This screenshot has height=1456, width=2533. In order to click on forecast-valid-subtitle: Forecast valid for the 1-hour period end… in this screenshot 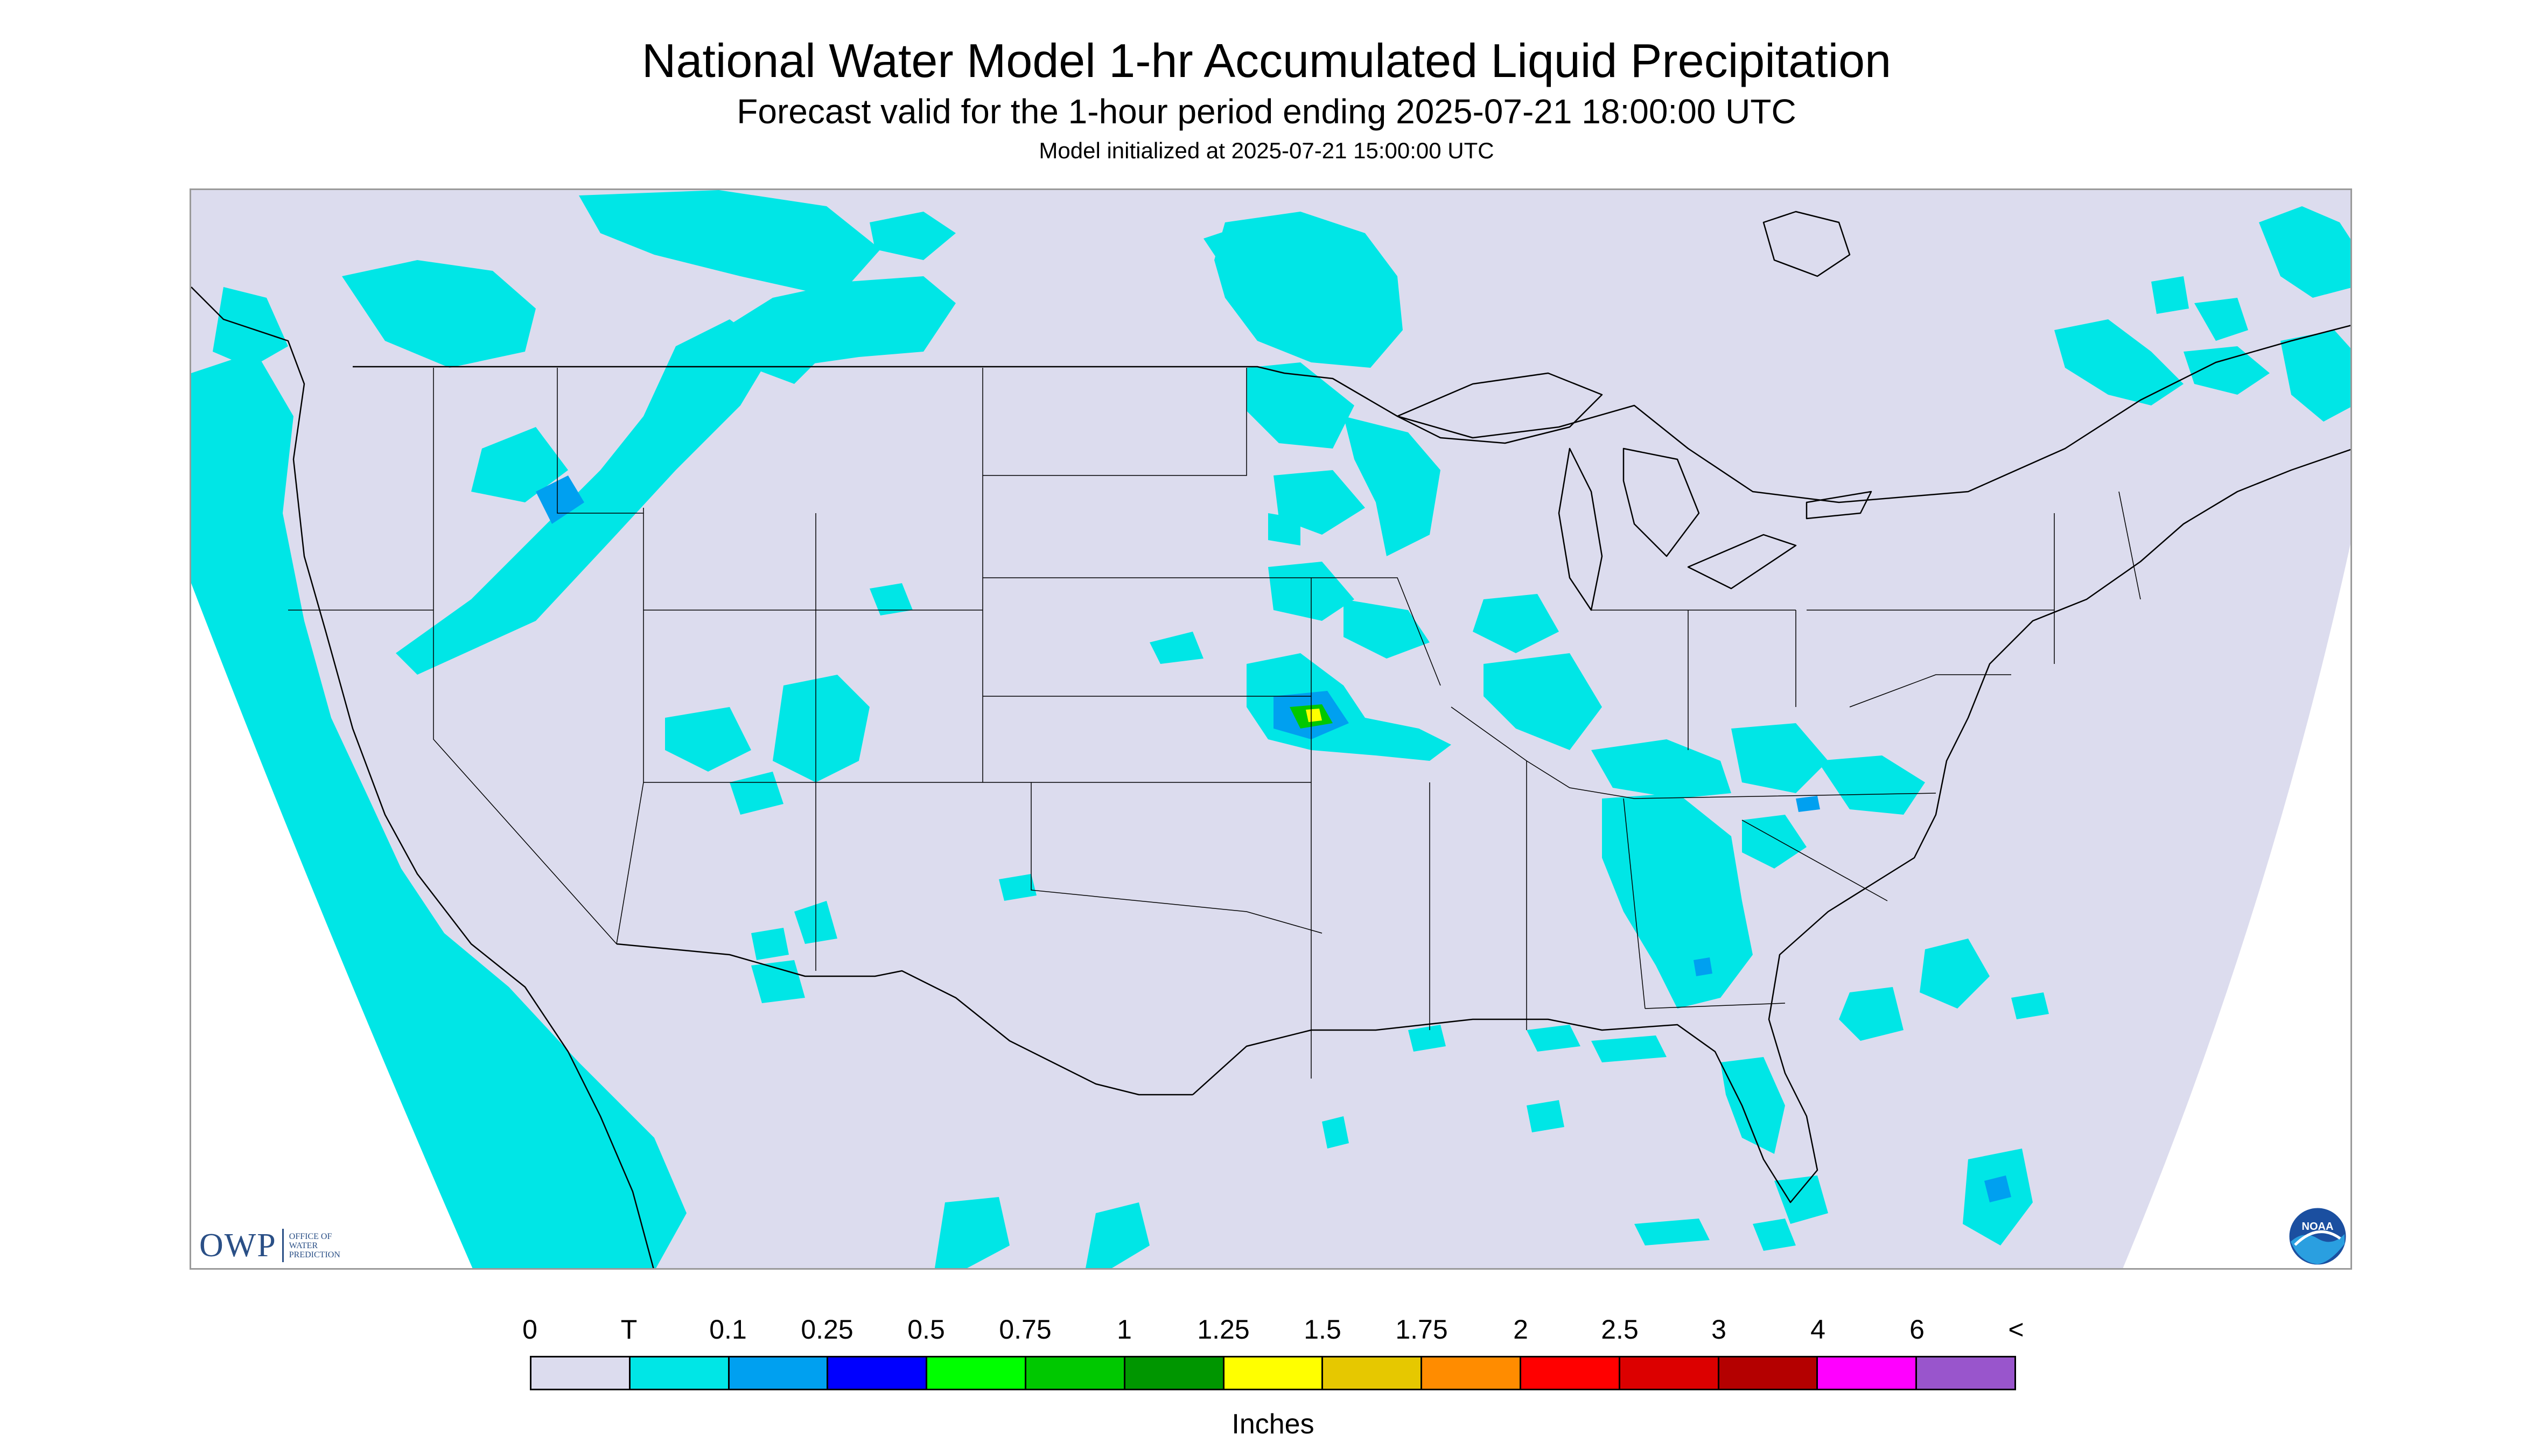, I will do `click(1266, 111)`.